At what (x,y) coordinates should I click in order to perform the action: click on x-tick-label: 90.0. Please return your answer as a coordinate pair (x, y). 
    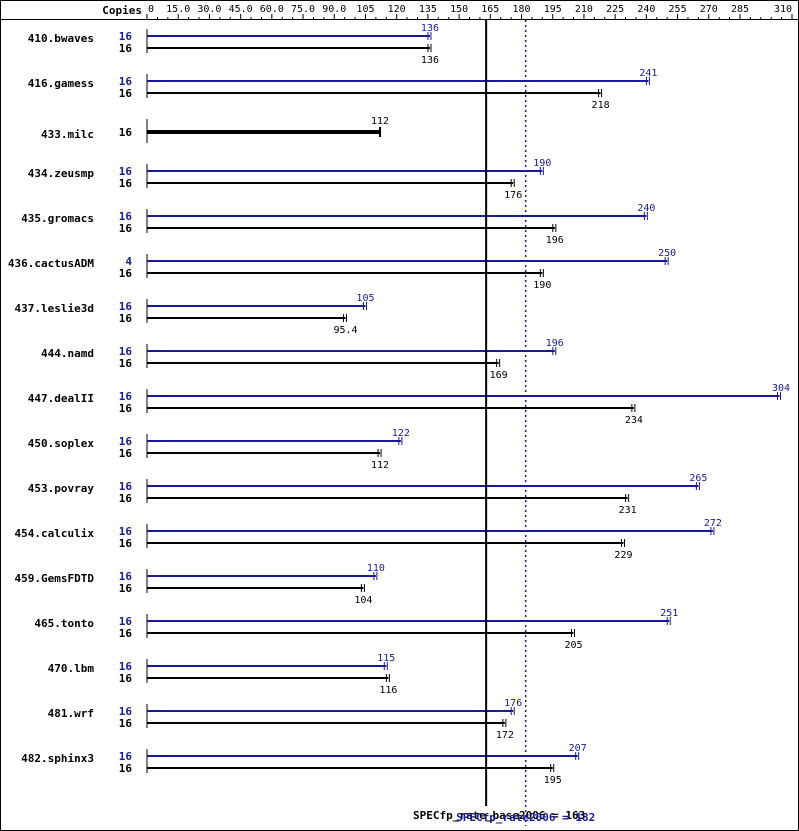
    Looking at the image, I should click on (334, 9).